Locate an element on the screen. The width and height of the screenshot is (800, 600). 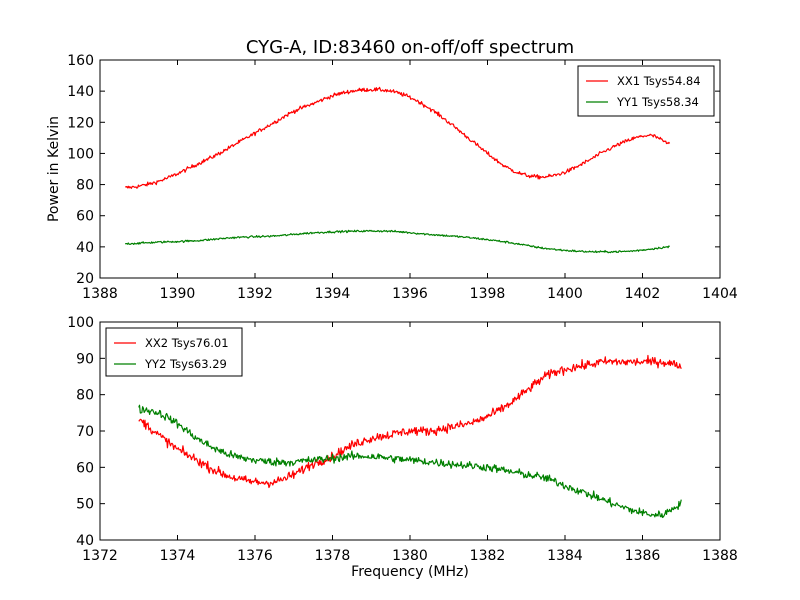
x-tick-label: 1390 is located at coordinates (178, 294).